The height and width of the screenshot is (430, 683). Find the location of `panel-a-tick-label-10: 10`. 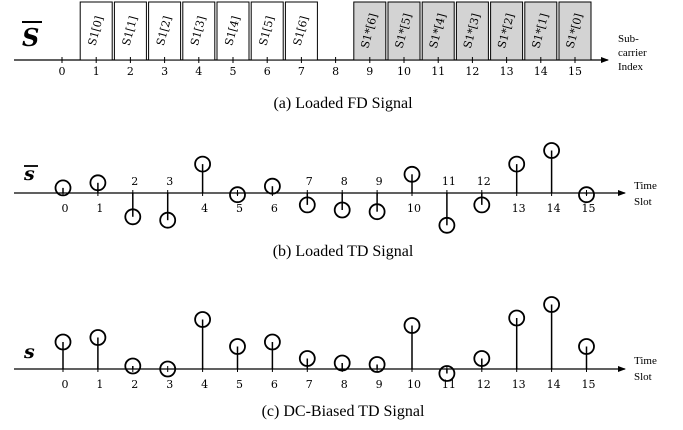

panel-a-tick-label-10: 10 is located at coordinates (404, 71).